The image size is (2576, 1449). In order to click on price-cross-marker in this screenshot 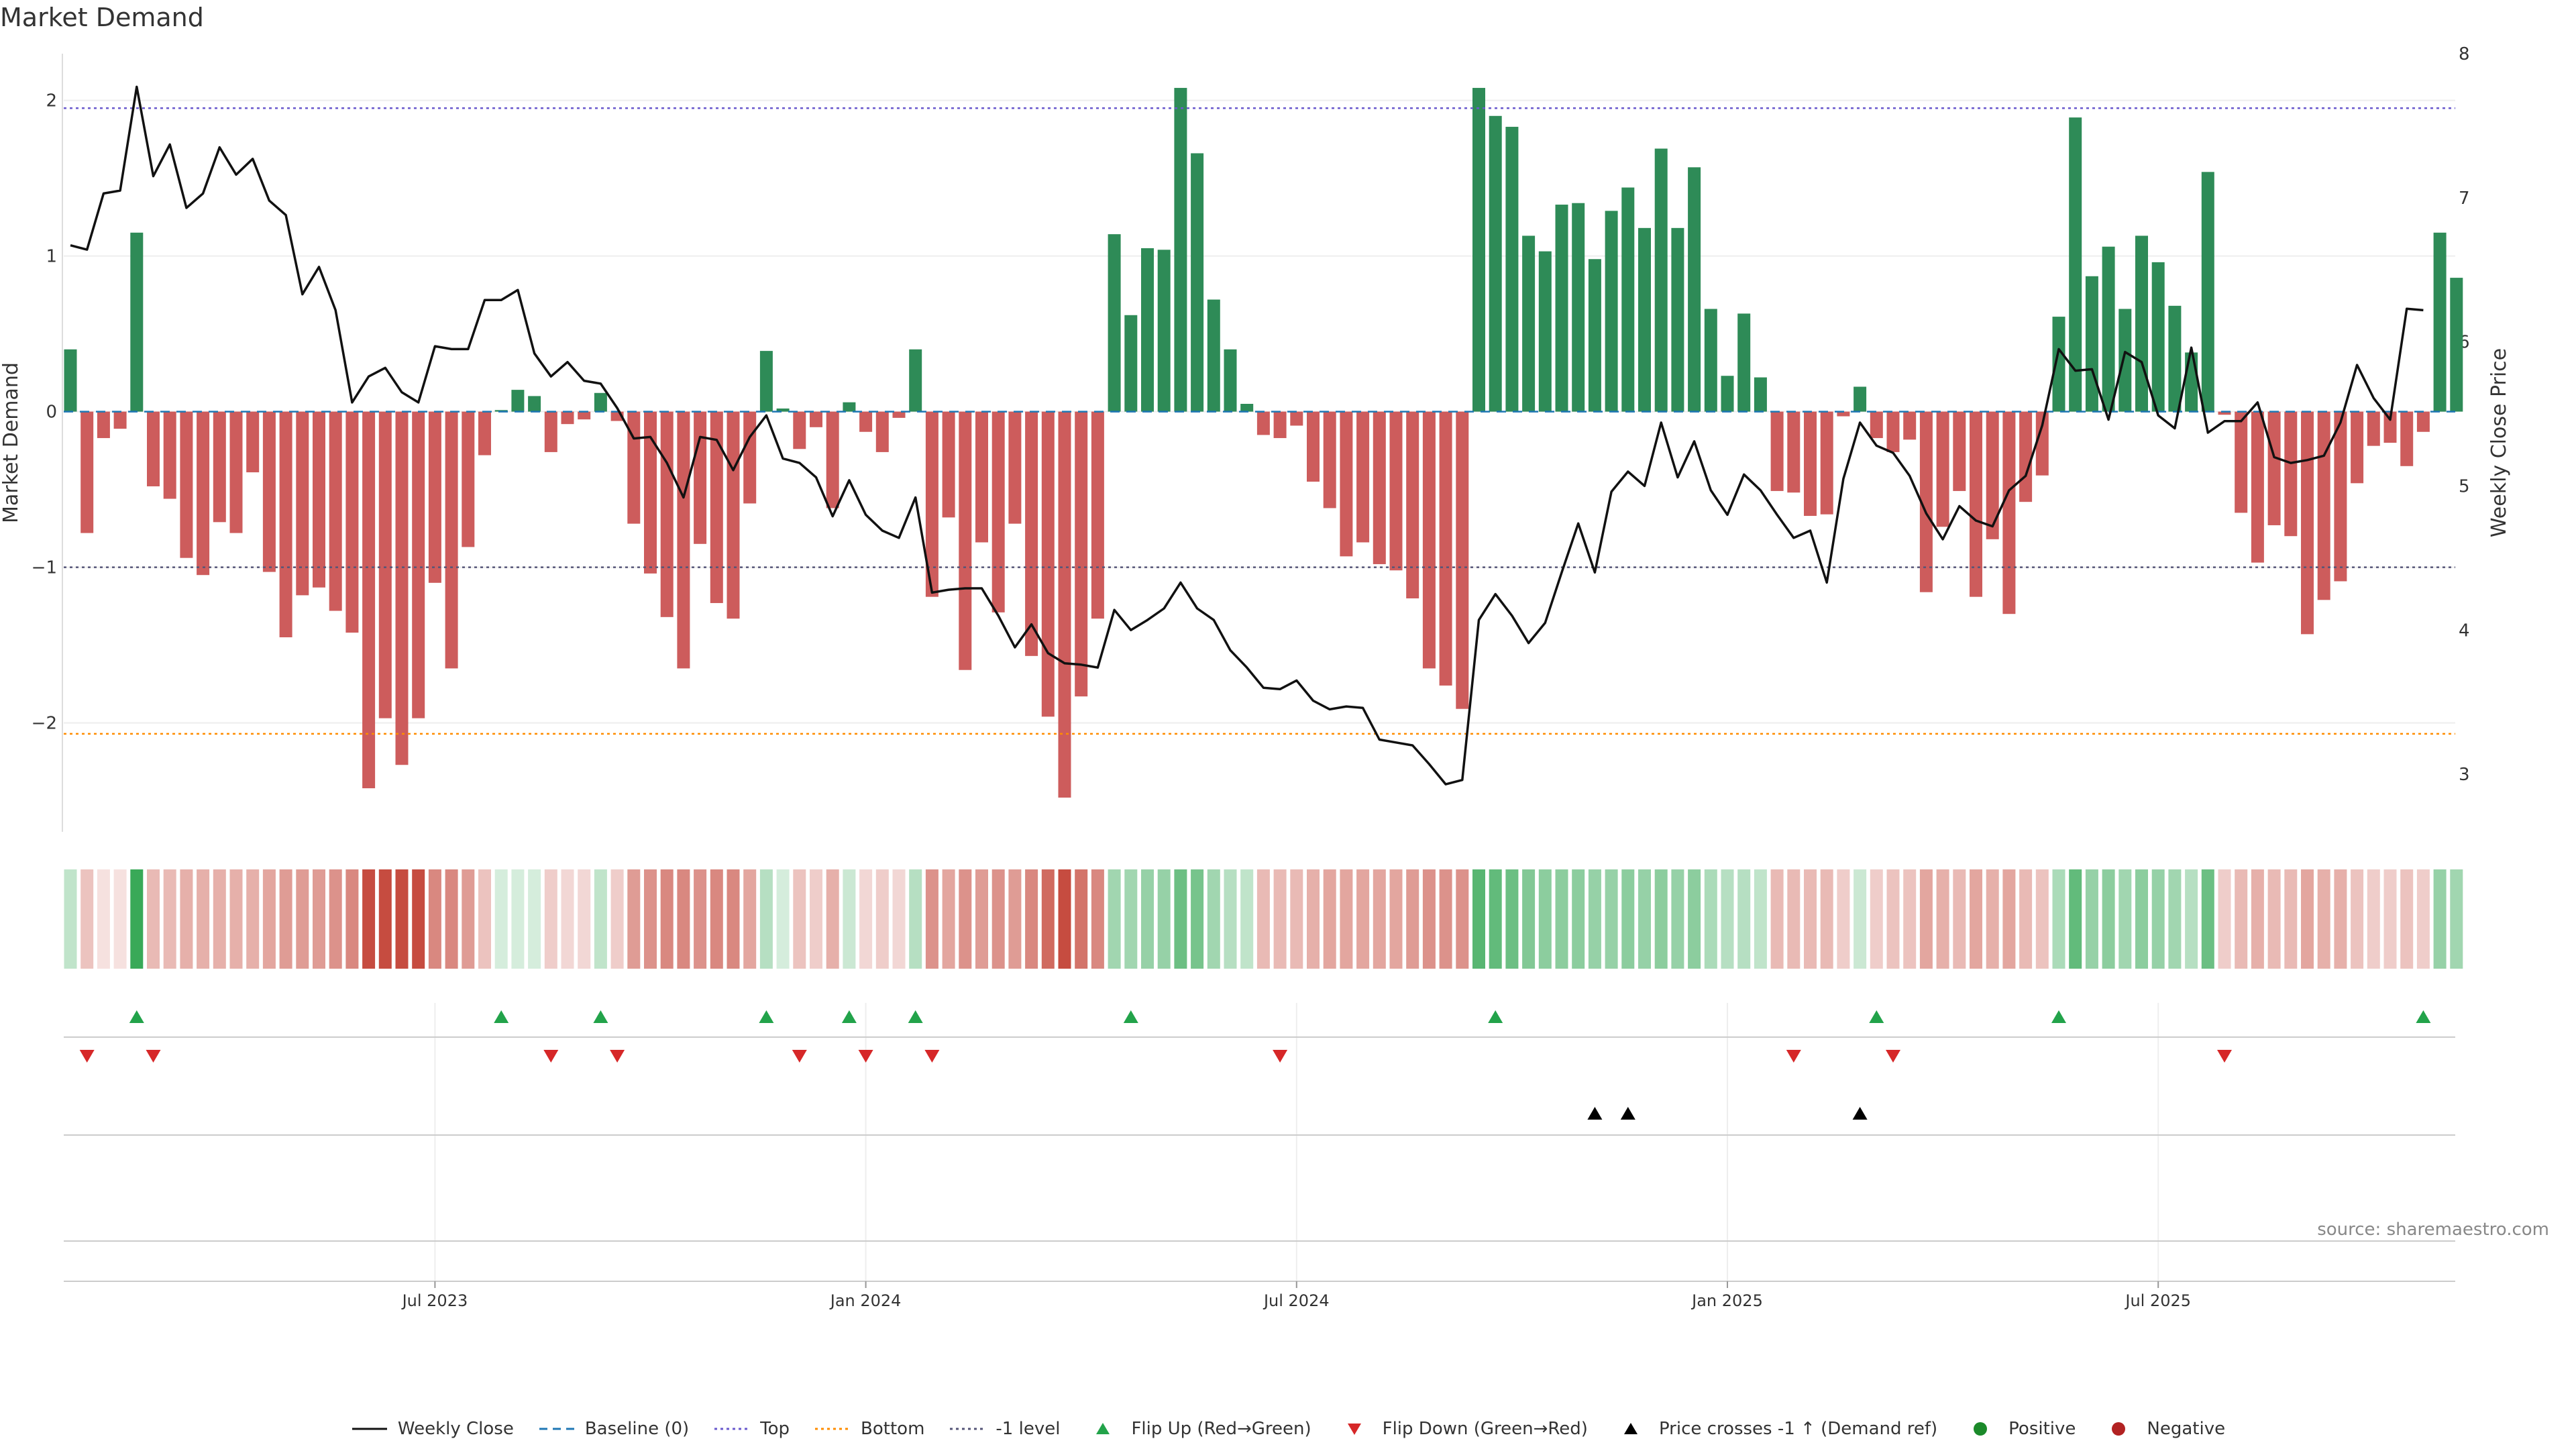, I will do `click(1627, 1113)`.